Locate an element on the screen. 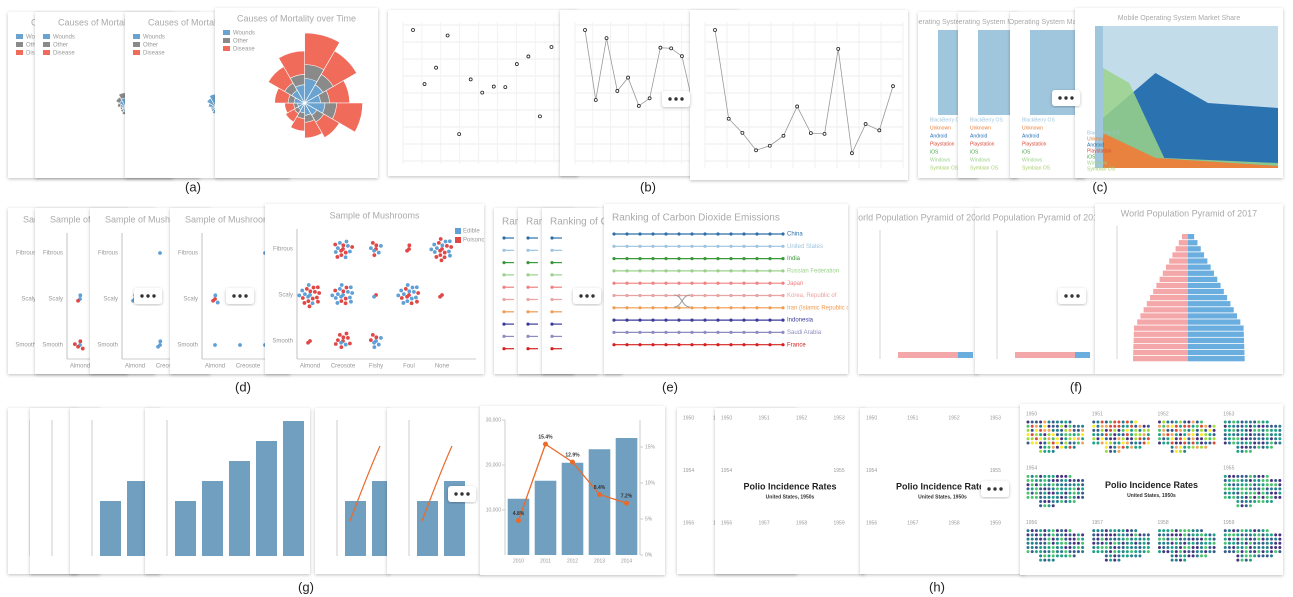  year-label: 1950 is located at coordinates (726, 418).